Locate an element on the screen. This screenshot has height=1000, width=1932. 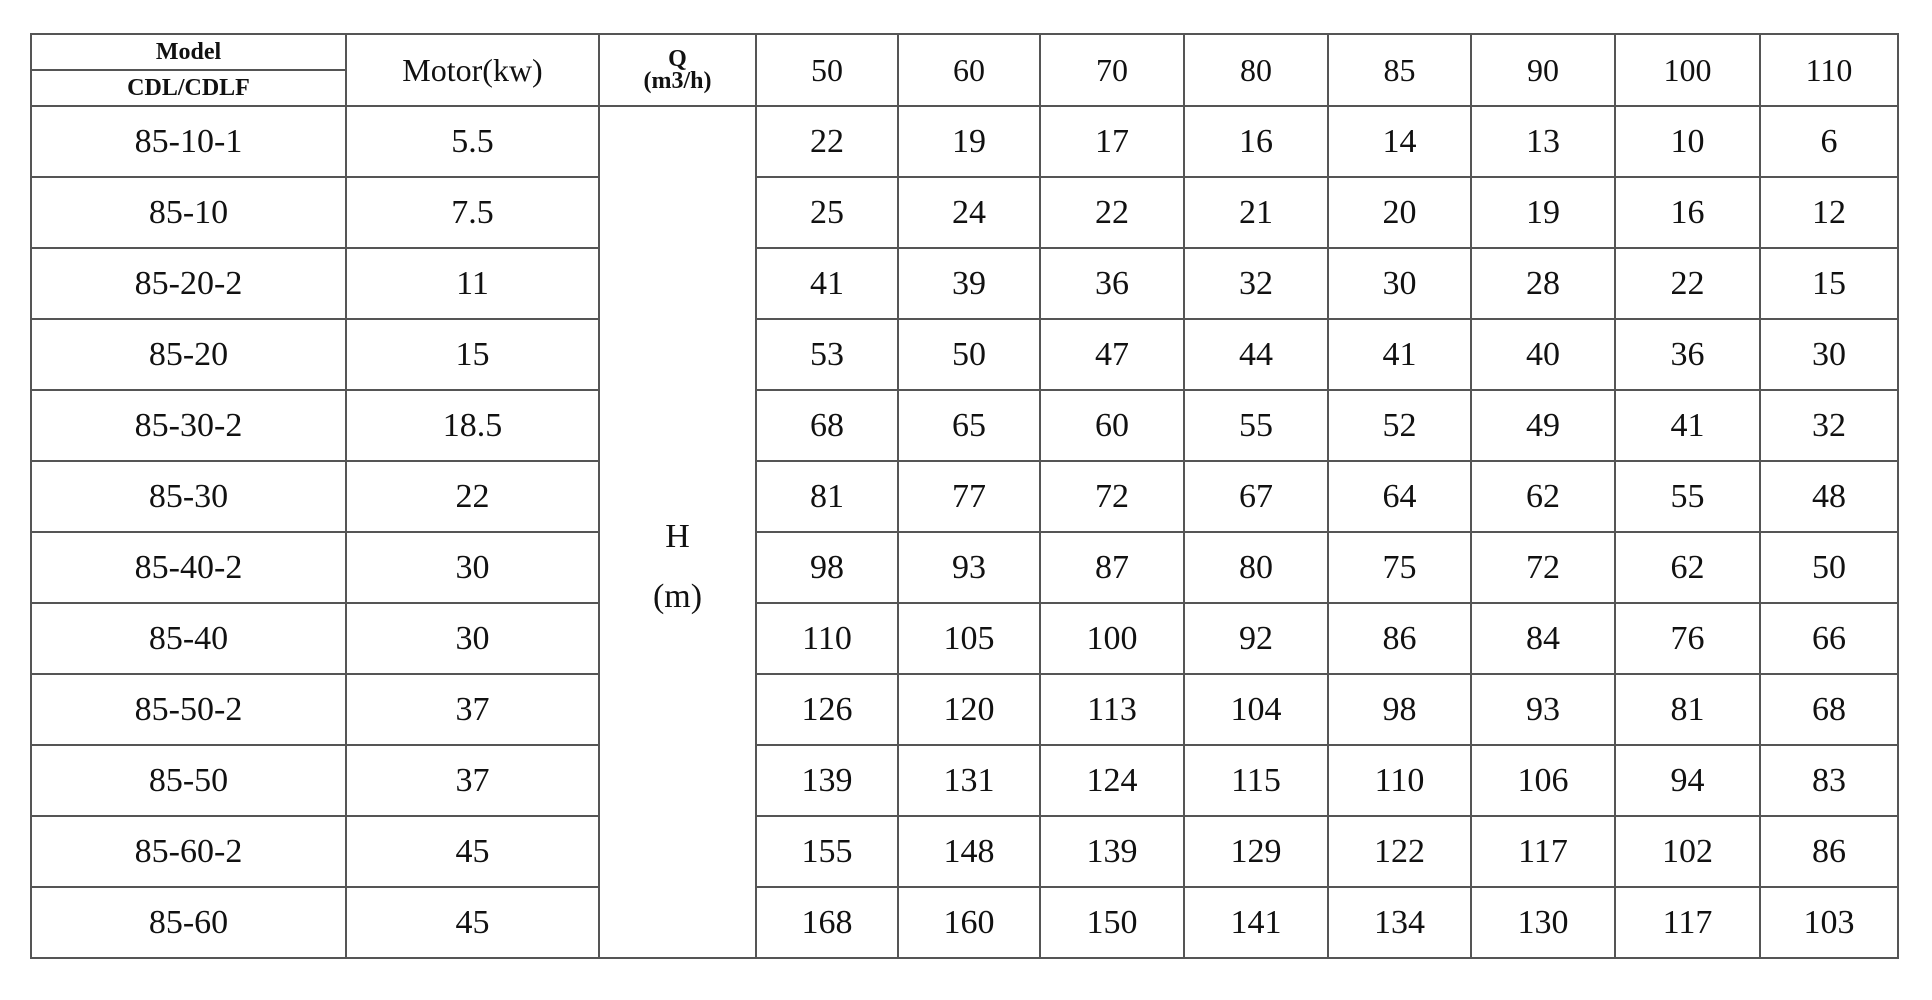
head-value-cell: 92 is located at coordinates (1256, 638).